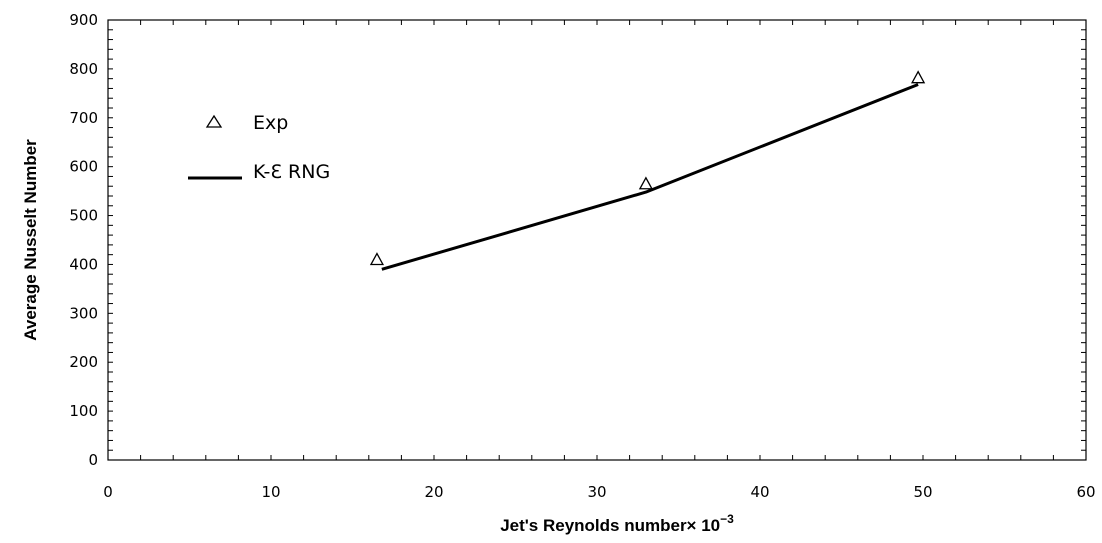 This screenshot has width=1102, height=543. Describe the element at coordinates (433, 492) in the screenshot. I see `x-tick-label: 20` at that location.